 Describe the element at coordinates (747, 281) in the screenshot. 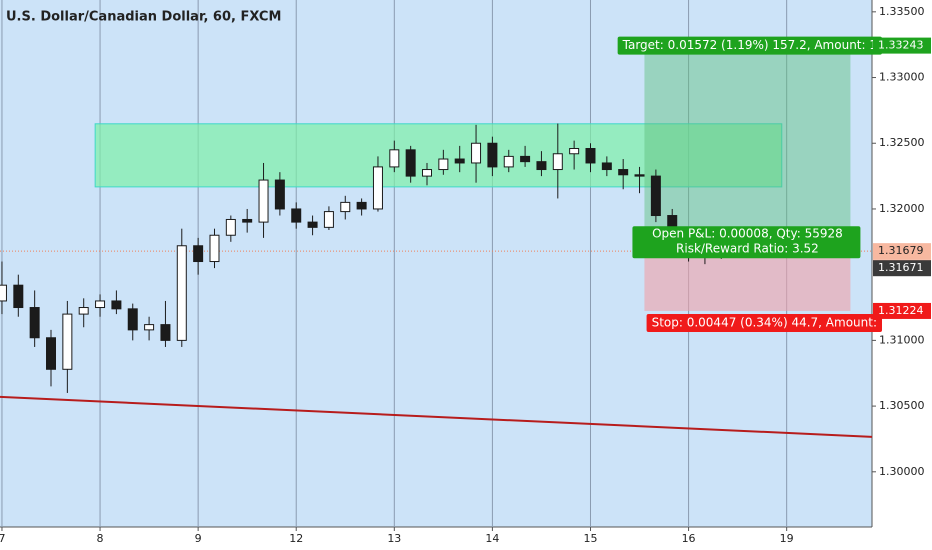

I see `loss-zone` at that location.